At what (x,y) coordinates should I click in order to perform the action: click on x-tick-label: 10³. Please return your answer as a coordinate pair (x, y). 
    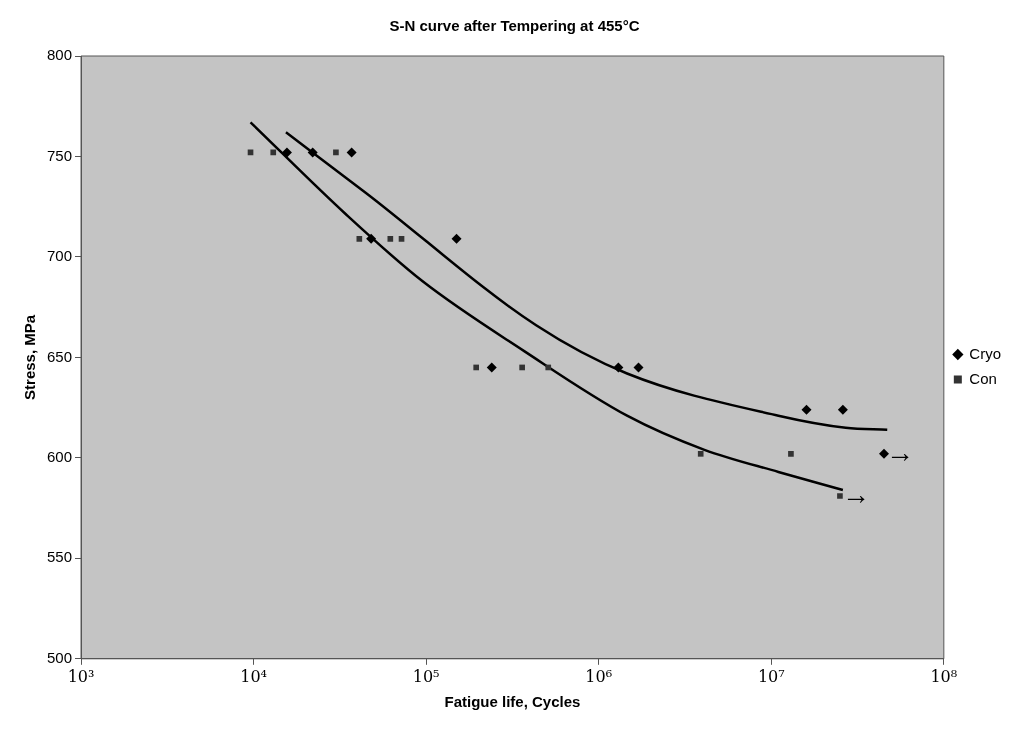
    Looking at the image, I should click on (81, 676).